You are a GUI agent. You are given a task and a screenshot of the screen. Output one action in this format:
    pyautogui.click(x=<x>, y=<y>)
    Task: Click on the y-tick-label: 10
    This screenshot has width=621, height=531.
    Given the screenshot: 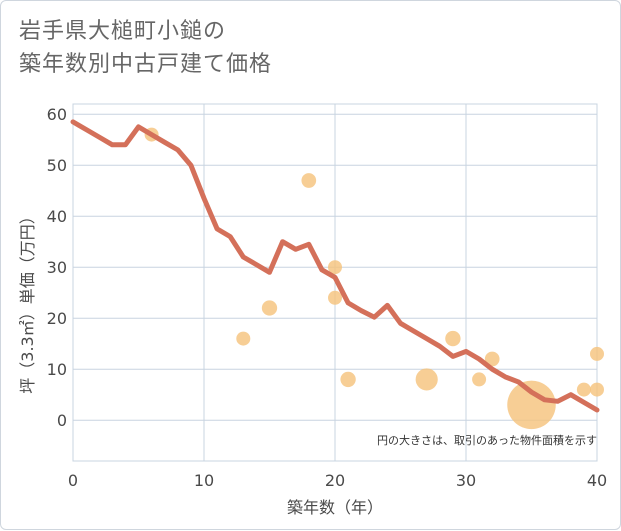 What is the action you would take?
    pyautogui.click(x=57, y=369)
    